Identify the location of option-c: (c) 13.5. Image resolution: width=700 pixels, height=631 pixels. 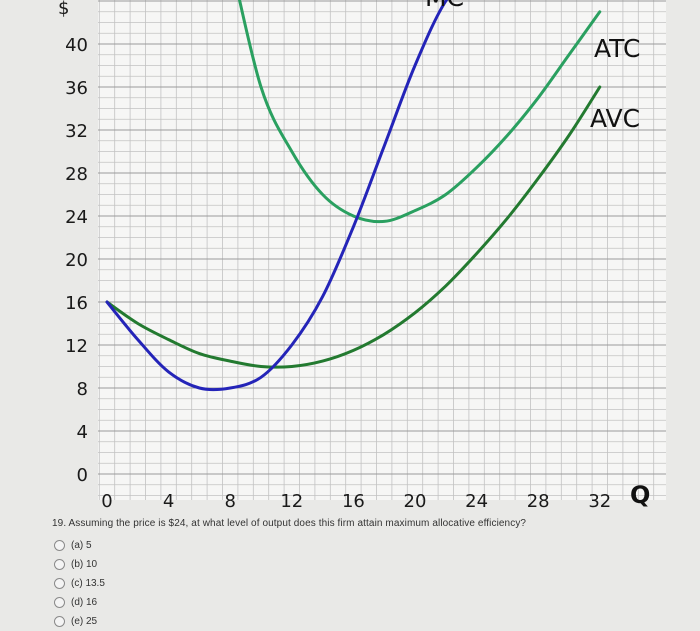
(79, 583).